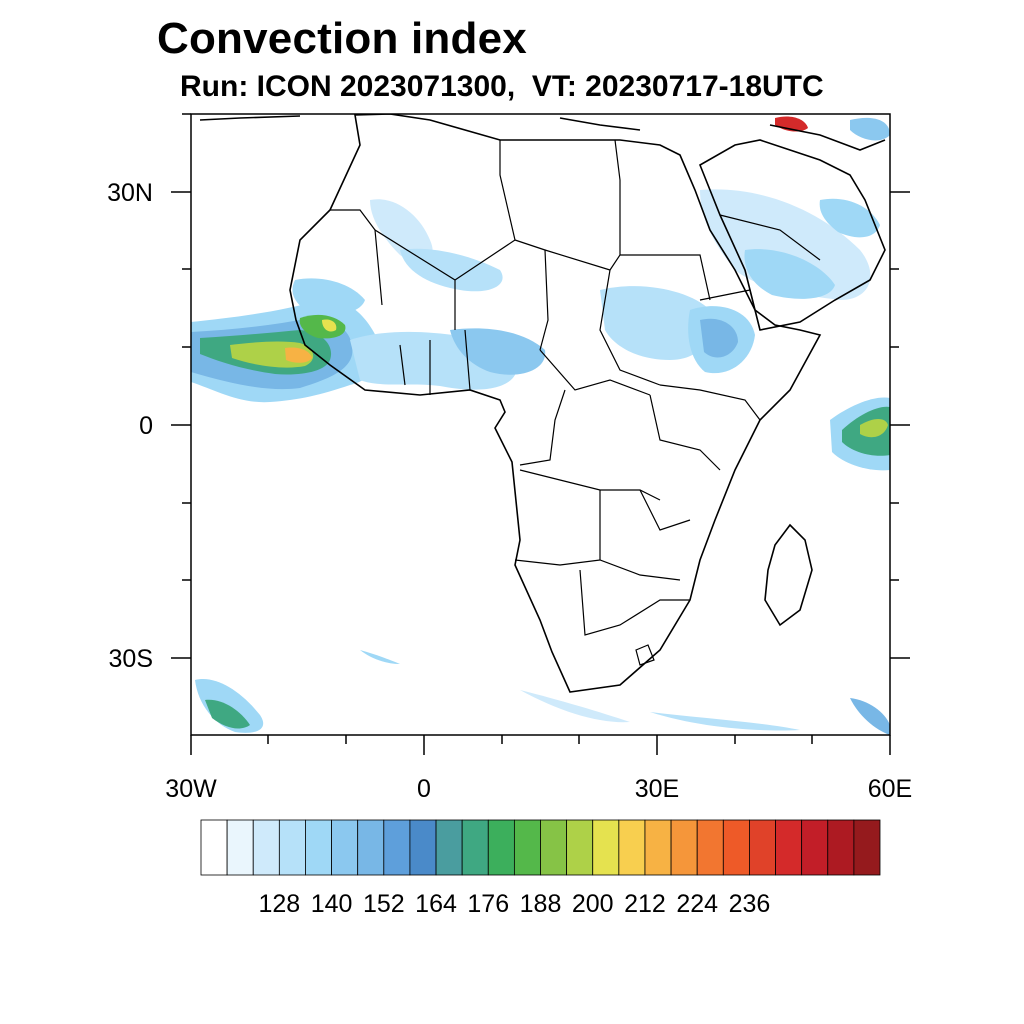 The width and height of the screenshot is (1024, 1024). I want to click on lon-label-60e: 60E, so click(890, 789).